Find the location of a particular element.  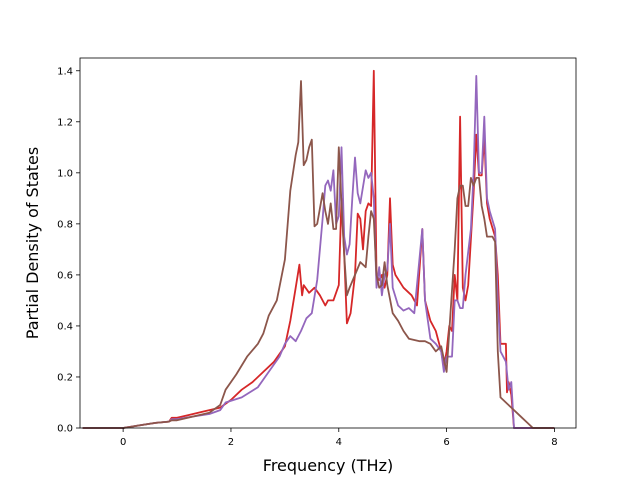

y-axis-label: Partial Density of States is located at coordinates (32, 243).